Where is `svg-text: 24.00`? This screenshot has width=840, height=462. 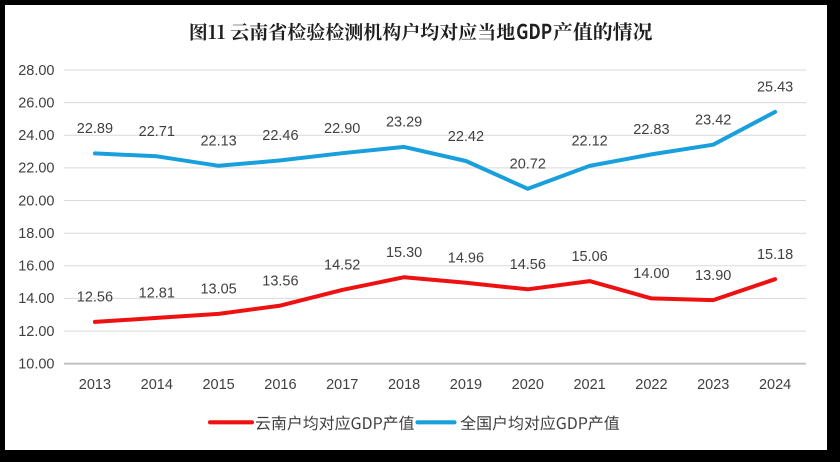
svg-text: 24.00 is located at coordinates (36, 136).